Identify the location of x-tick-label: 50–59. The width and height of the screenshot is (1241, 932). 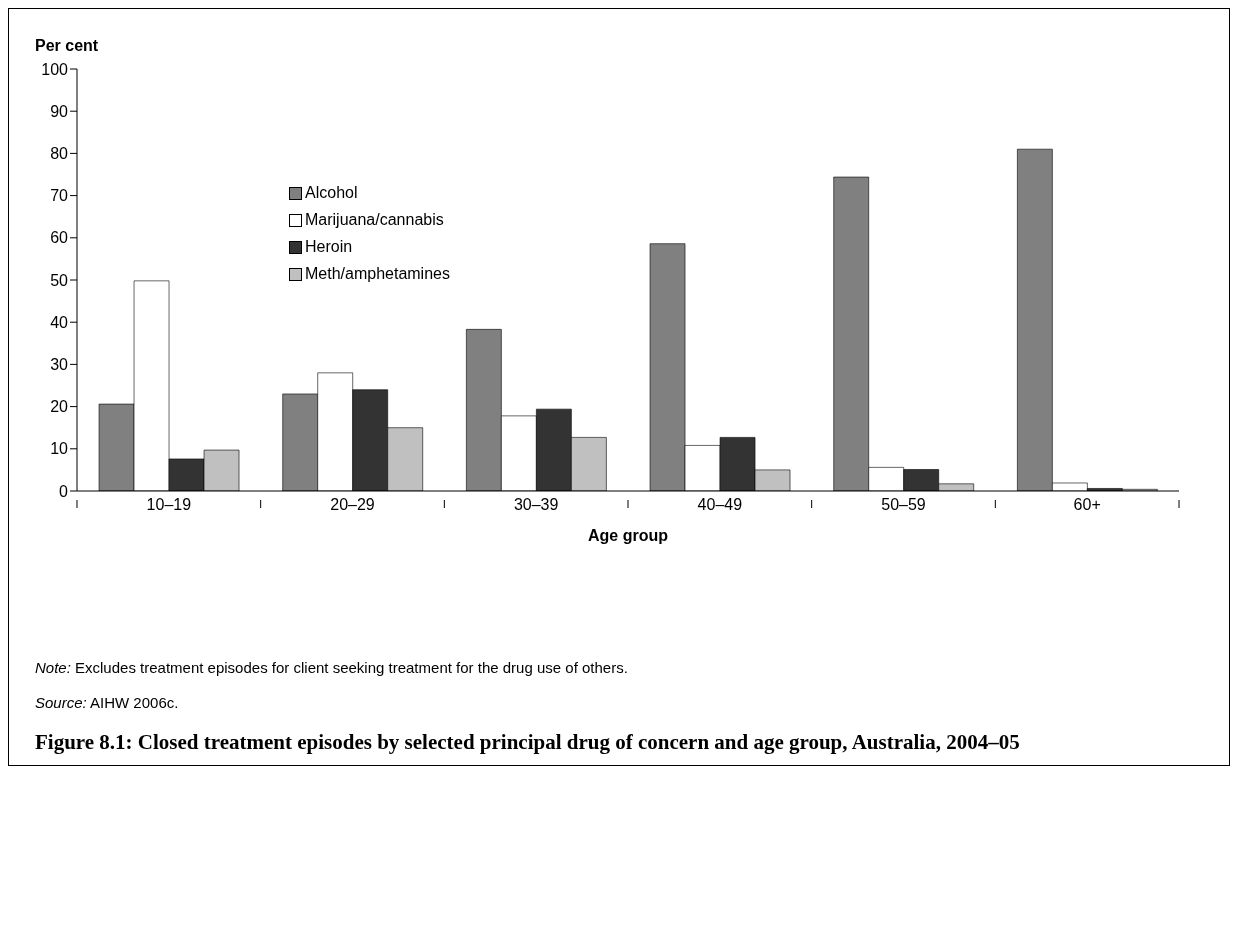
(903, 505).